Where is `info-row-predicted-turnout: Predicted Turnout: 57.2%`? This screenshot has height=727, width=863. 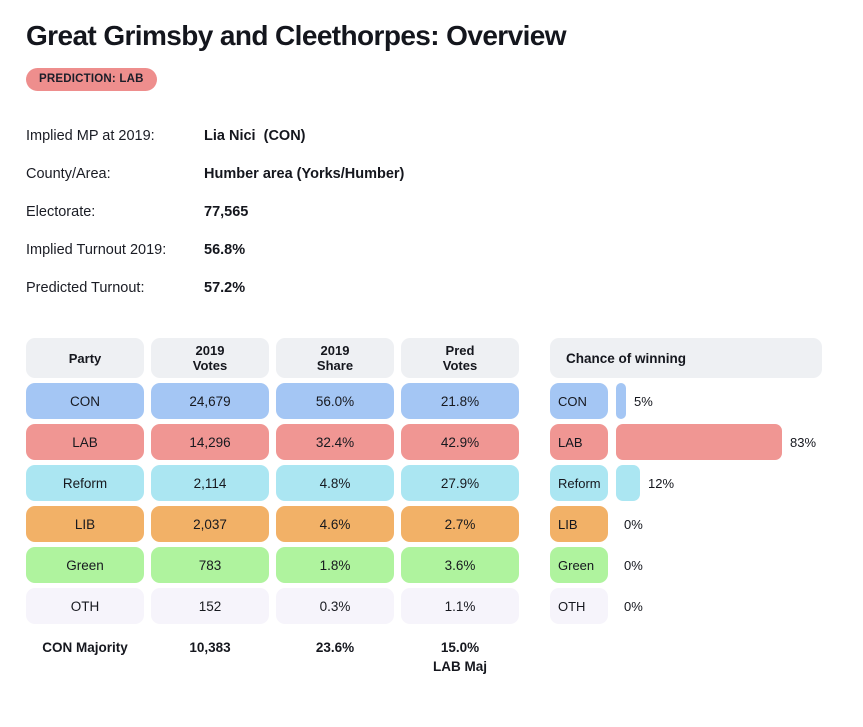 info-row-predicted-turnout: Predicted Turnout: 57.2% is located at coordinates (444, 288).